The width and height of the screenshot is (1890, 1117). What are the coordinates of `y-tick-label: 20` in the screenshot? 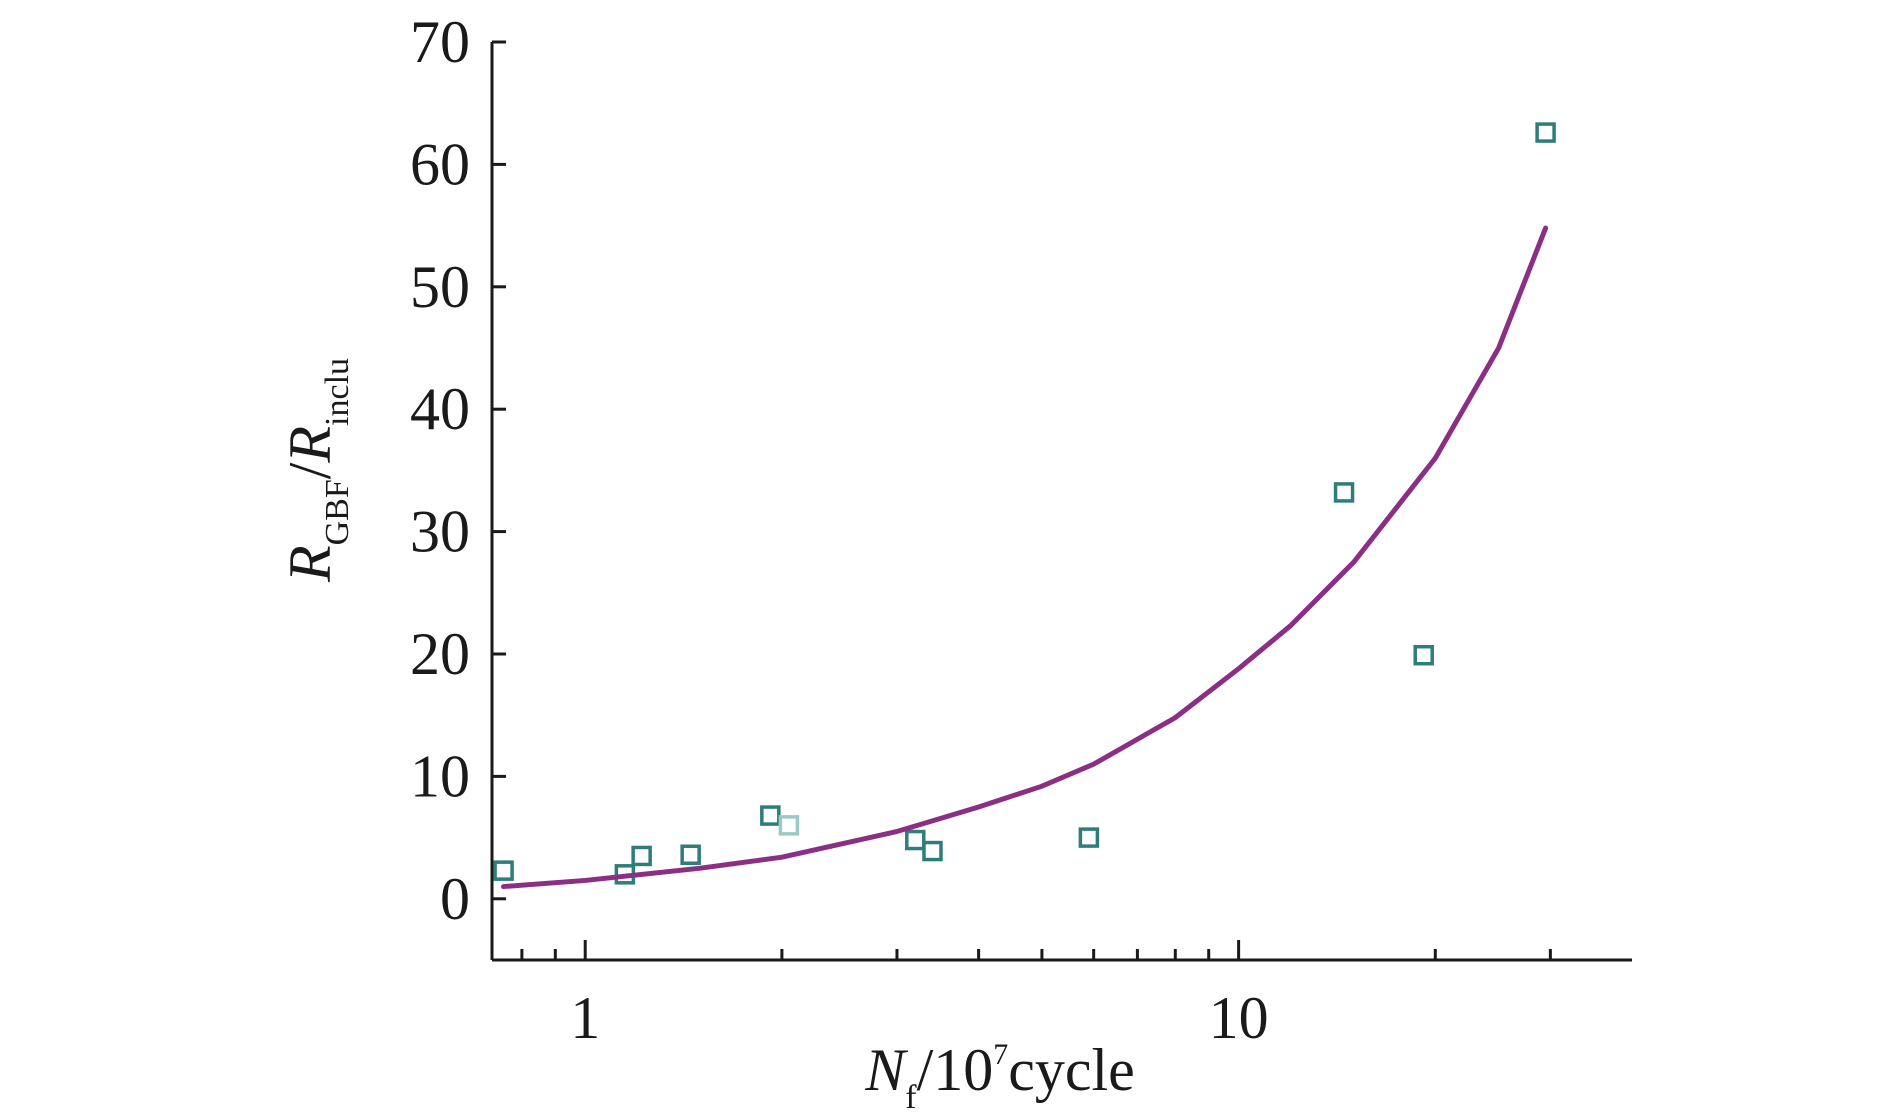 It's located at (440, 654).